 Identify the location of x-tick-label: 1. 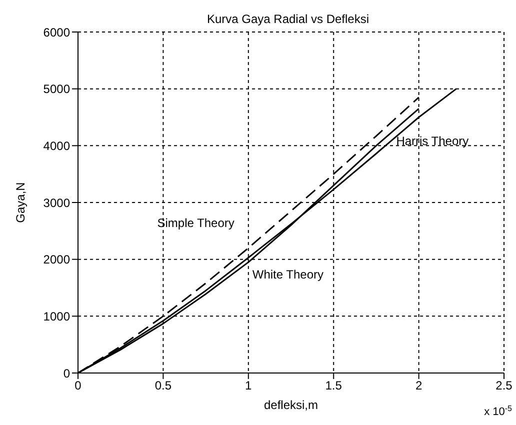
(248, 385).